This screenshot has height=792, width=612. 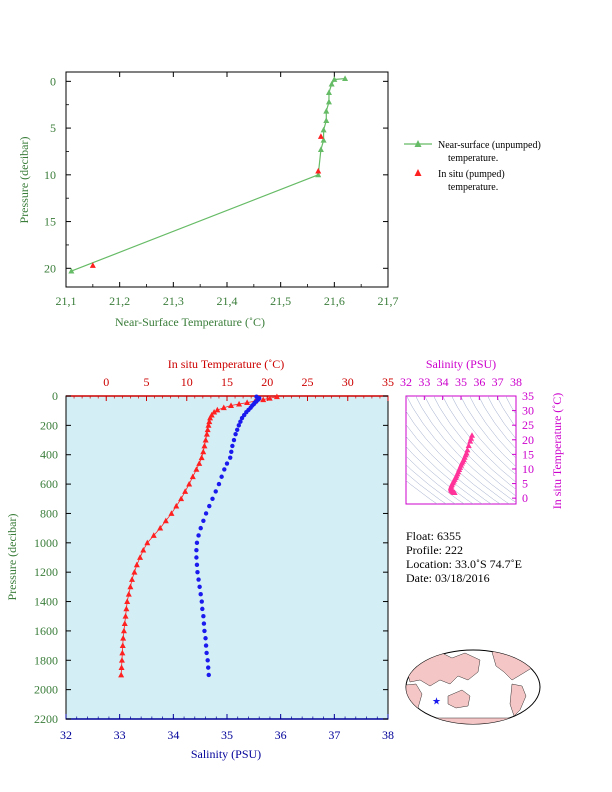 I want to click on ts-x-tick-label: 35, so click(x=461, y=382).